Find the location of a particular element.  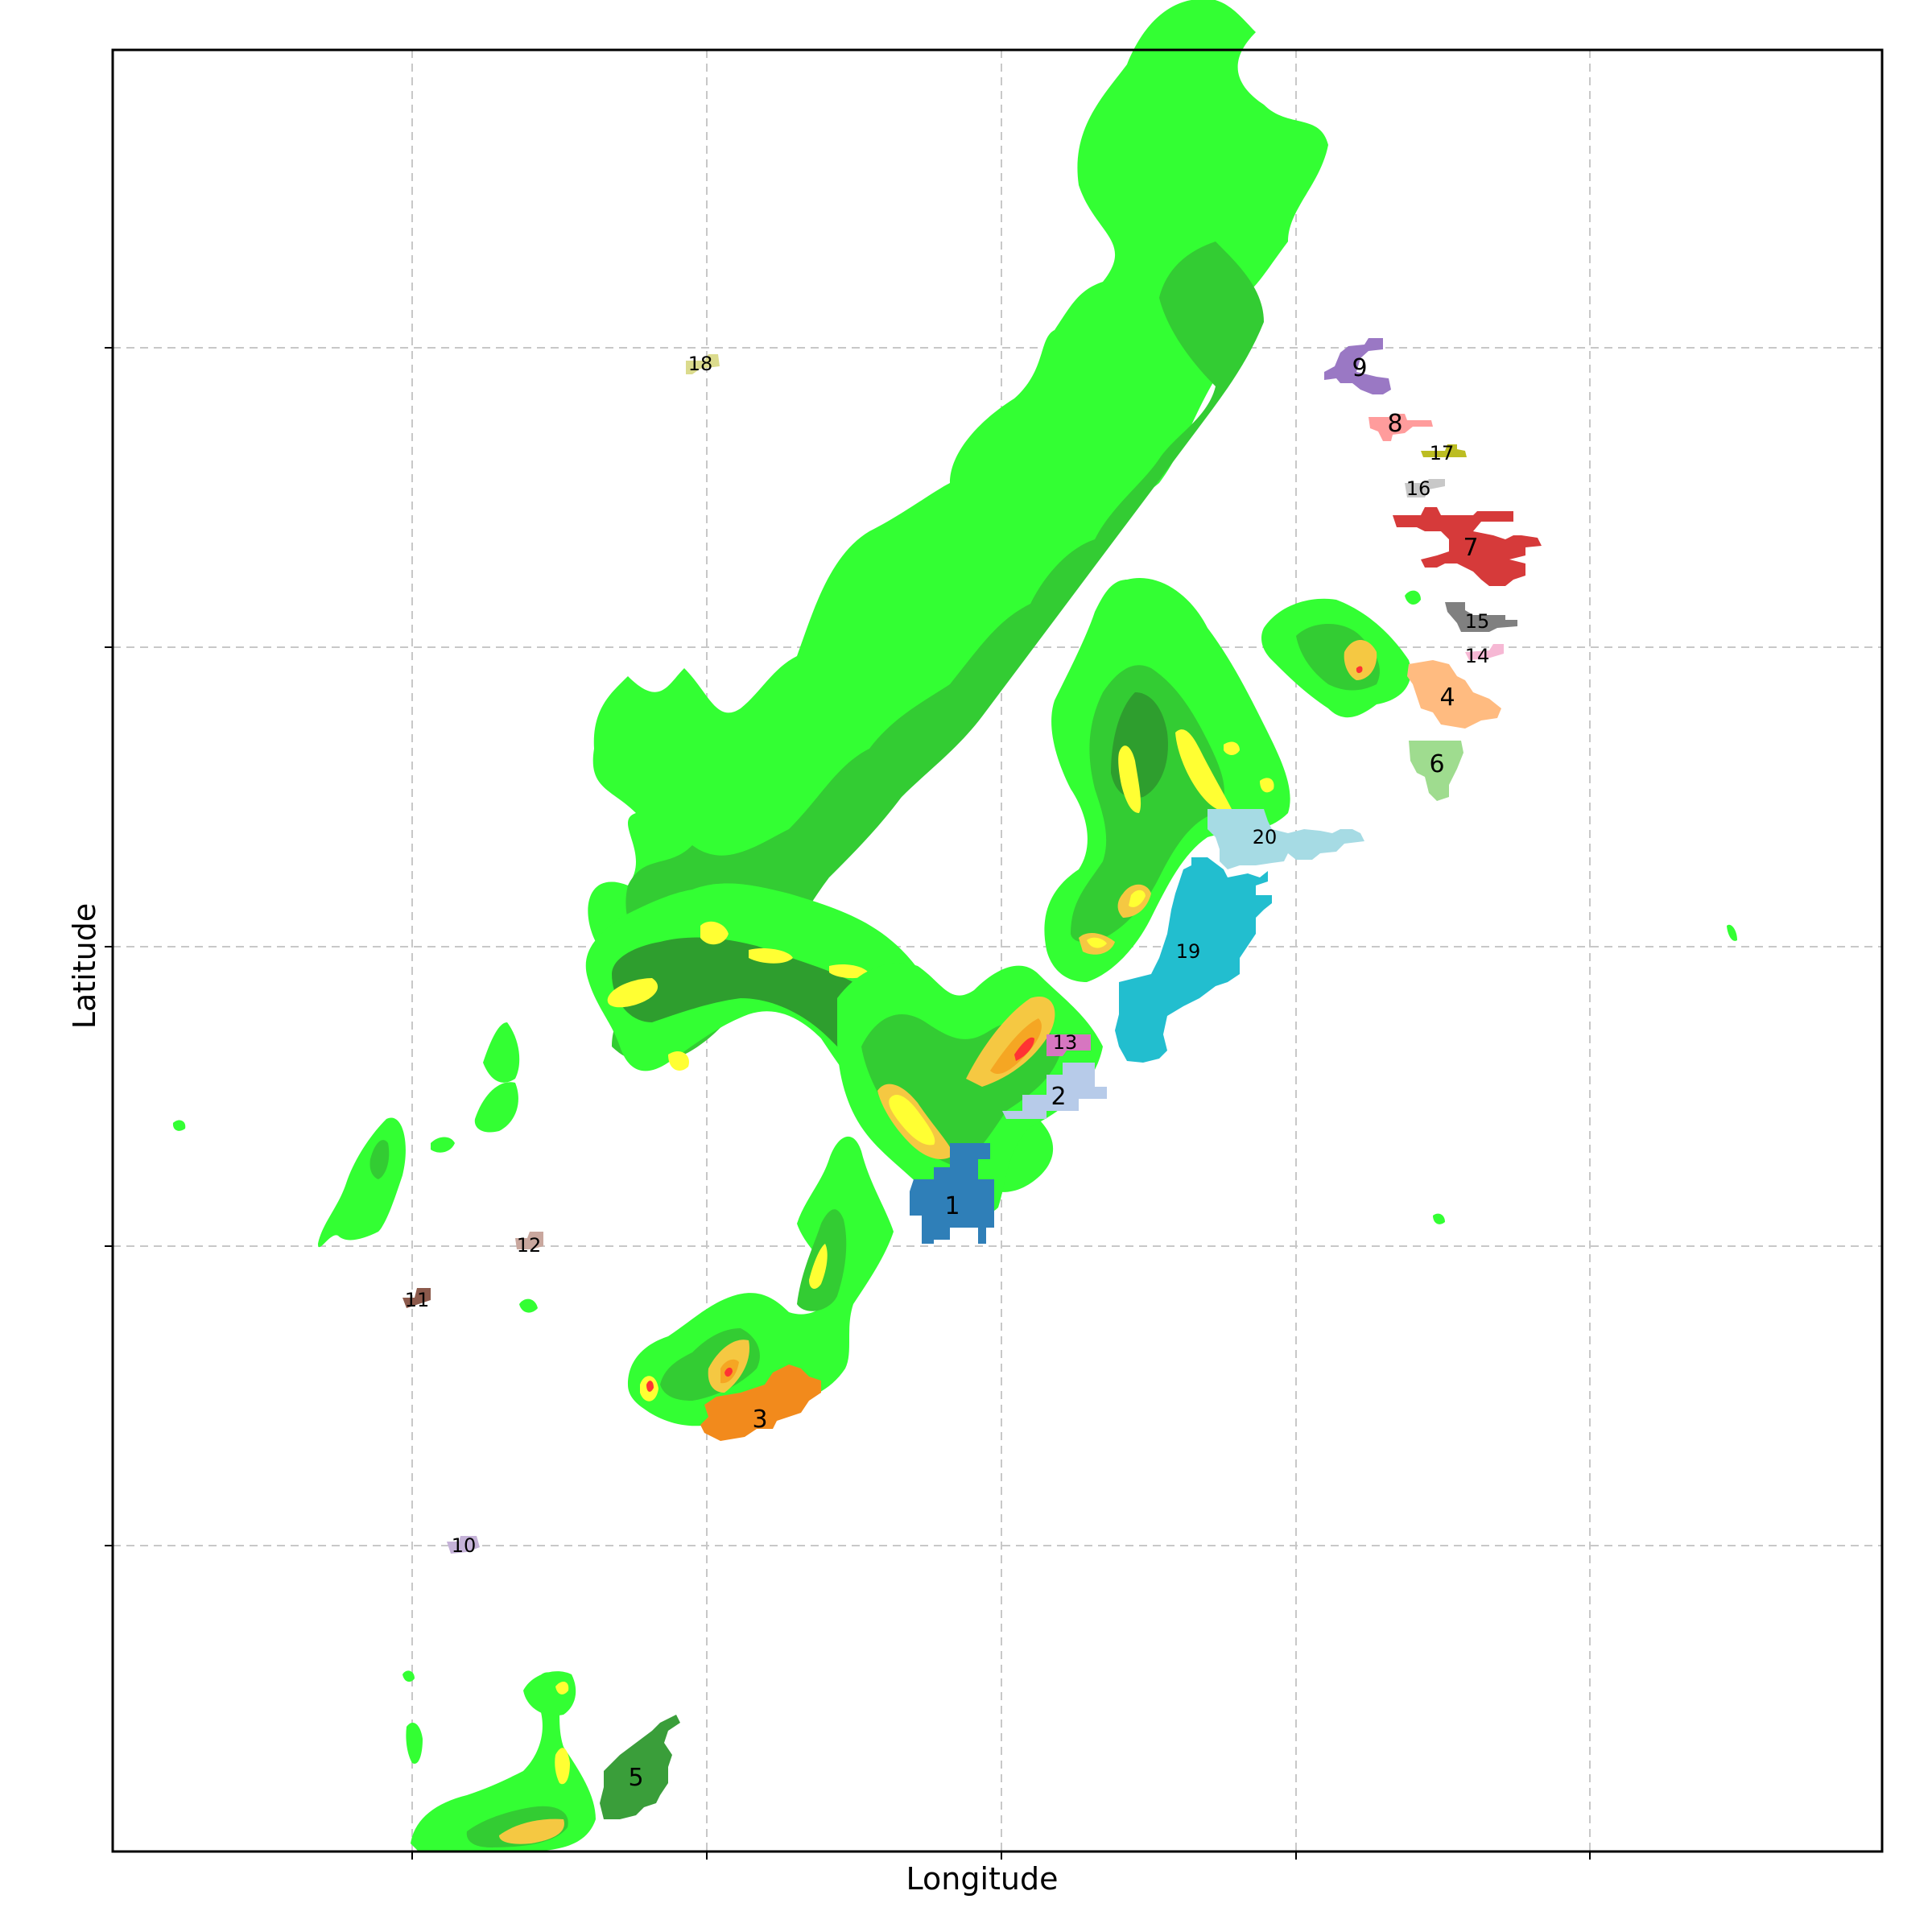

cell-label-11: 11 is located at coordinates (417, 1300).